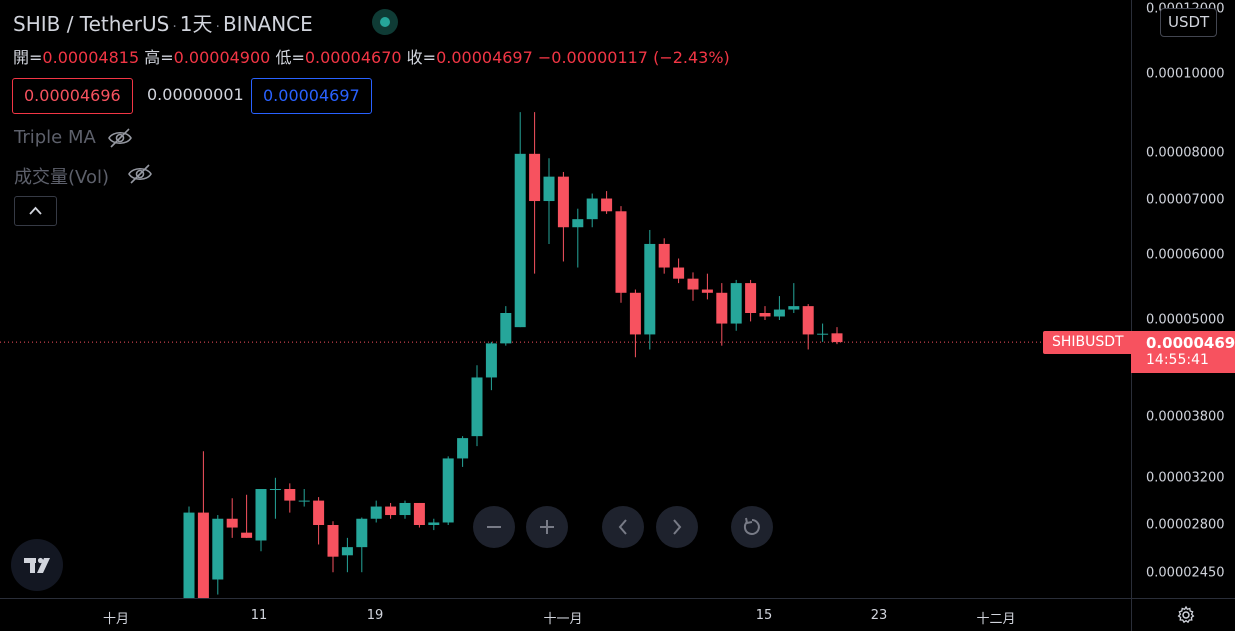  I want to click on exchange-label: BINANCE, so click(267, 24).